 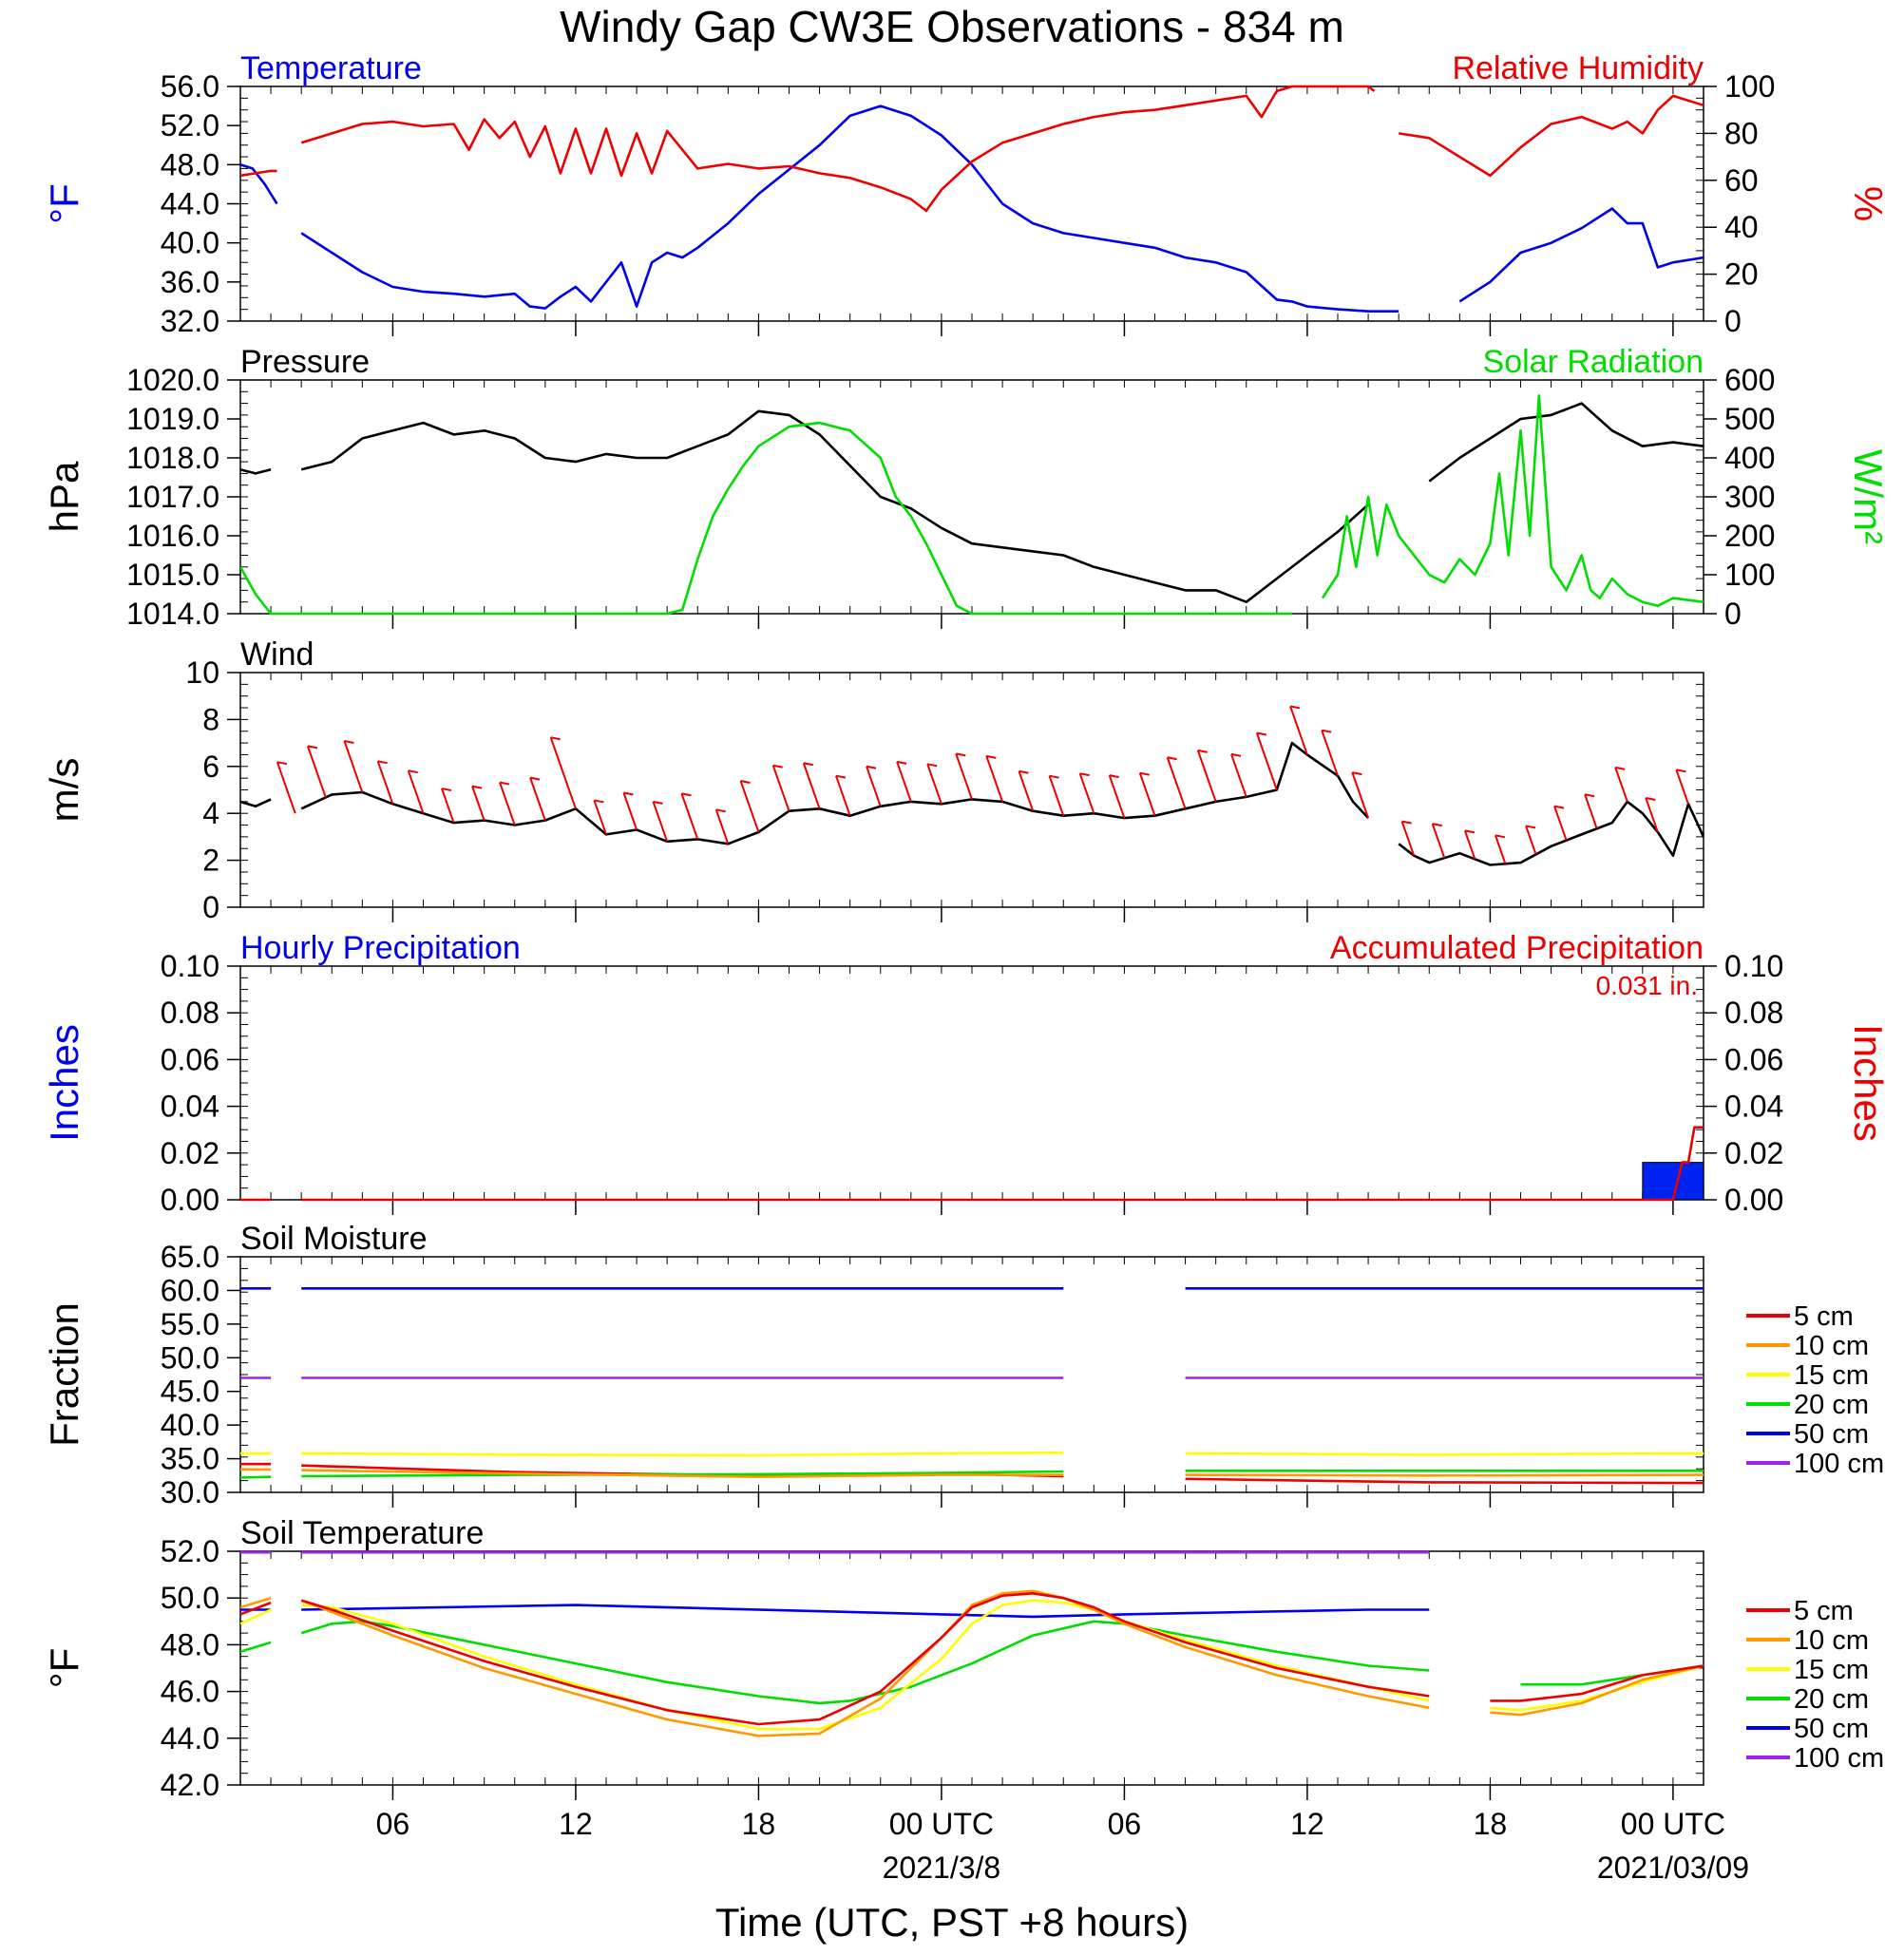 I want to click on legend-label: 10 cm, so click(x=1831, y=1346).